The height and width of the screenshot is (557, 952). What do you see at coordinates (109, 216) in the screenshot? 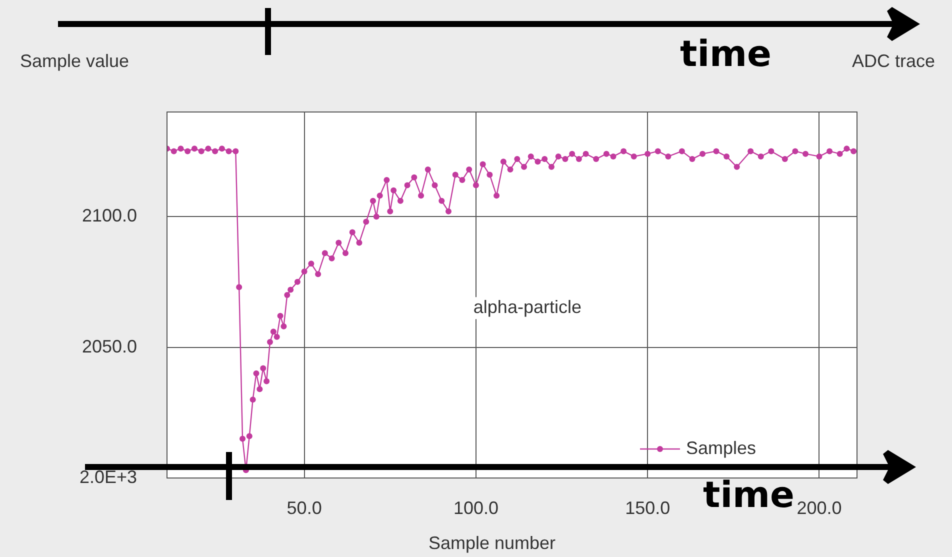
I see `y-tick-label: 2100.0` at bounding box center [109, 216].